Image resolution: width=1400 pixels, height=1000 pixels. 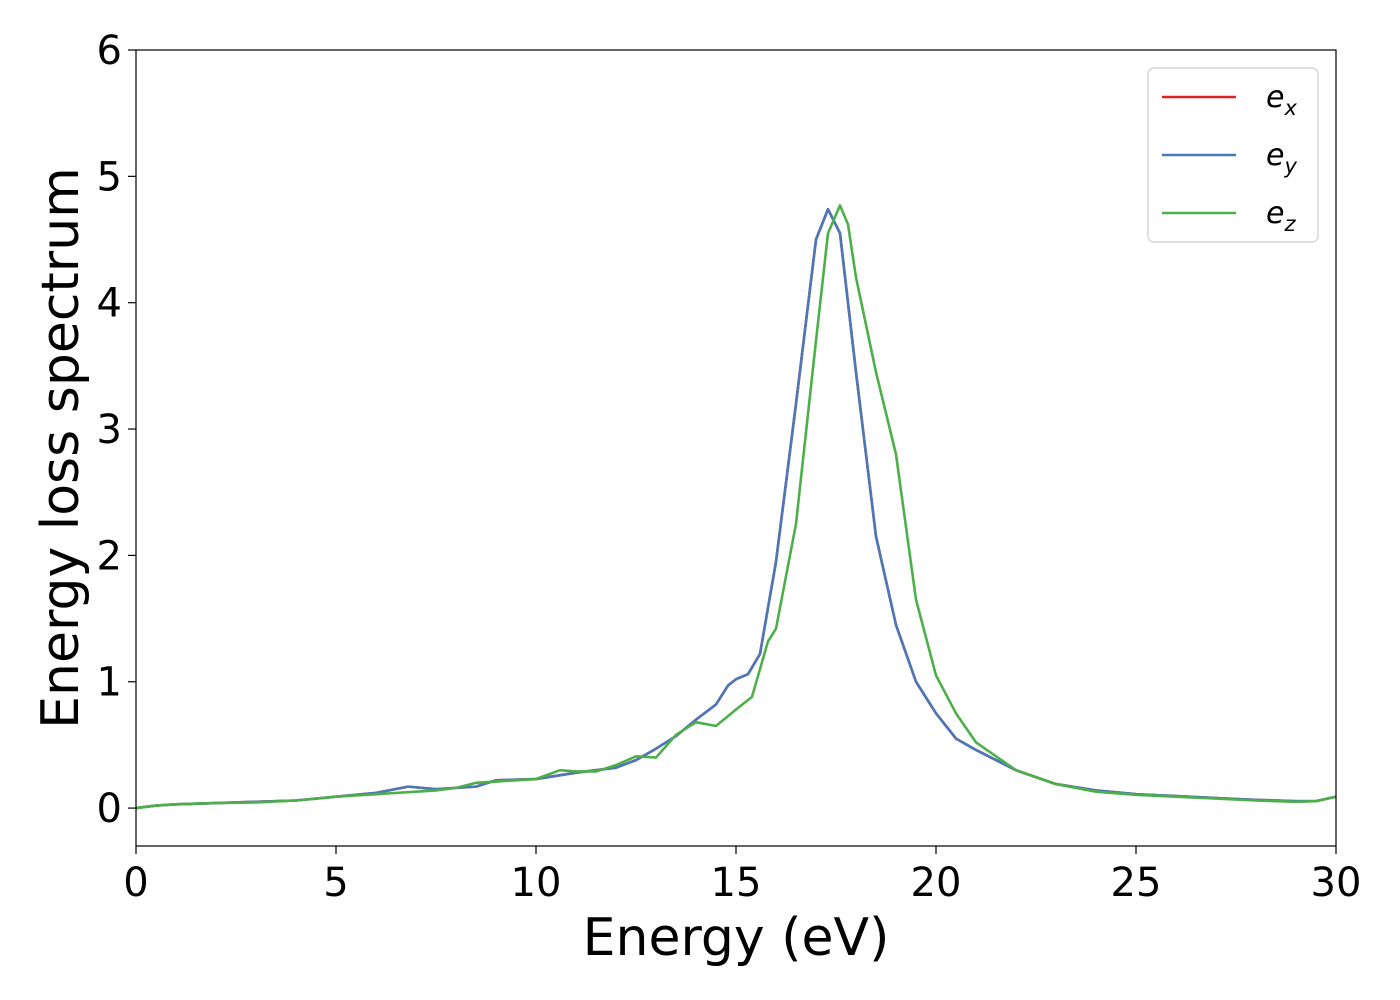 What do you see at coordinates (1233, 155) in the screenshot?
I see `legend: ex ey ez` at bounding box center [1233, 155].